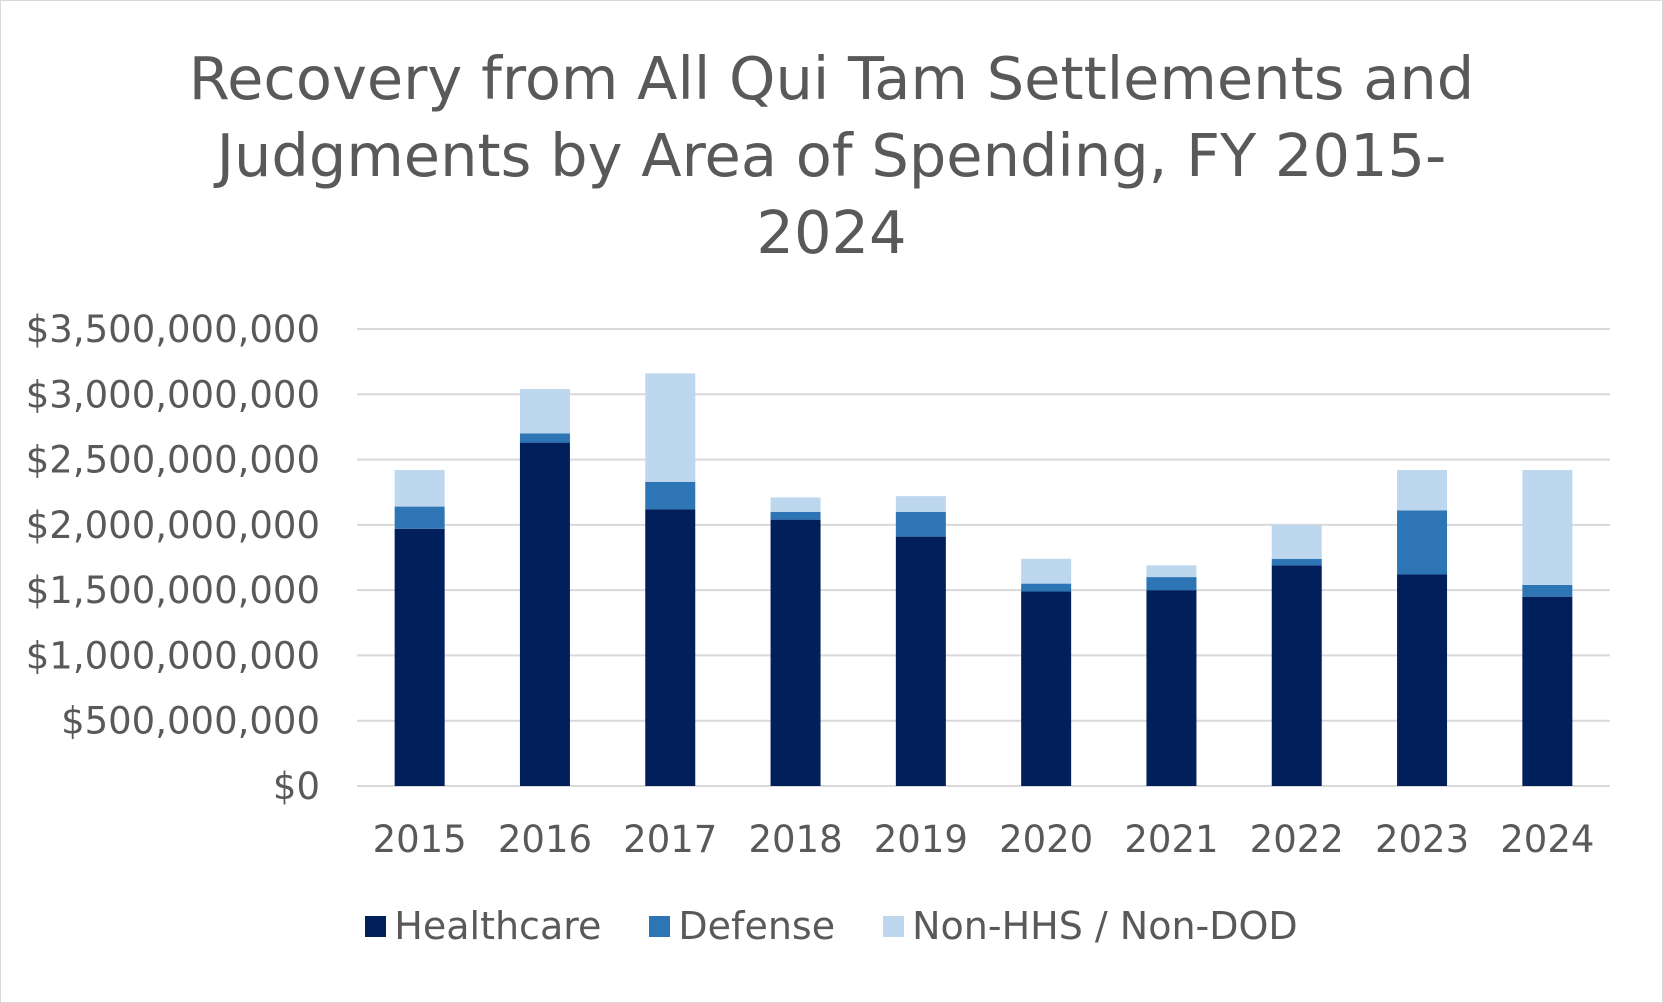 This screenshot has height=1003, width=1663. Describe the element at coordinates (1046, 571) in the screenshot. I see `bar-non-hhs-non-dod-2020` at that location.